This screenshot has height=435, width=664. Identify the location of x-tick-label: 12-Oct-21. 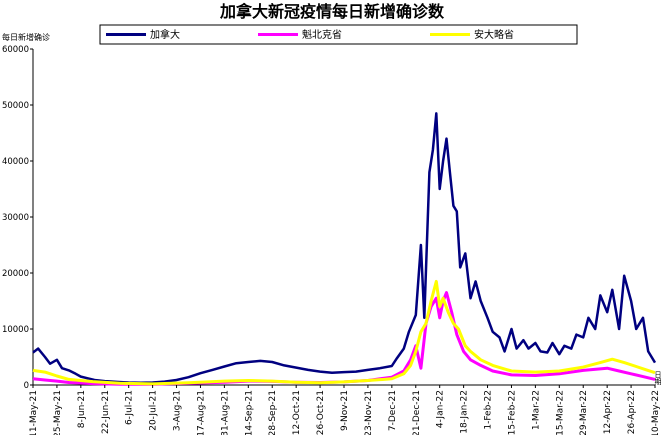
(297, 412).